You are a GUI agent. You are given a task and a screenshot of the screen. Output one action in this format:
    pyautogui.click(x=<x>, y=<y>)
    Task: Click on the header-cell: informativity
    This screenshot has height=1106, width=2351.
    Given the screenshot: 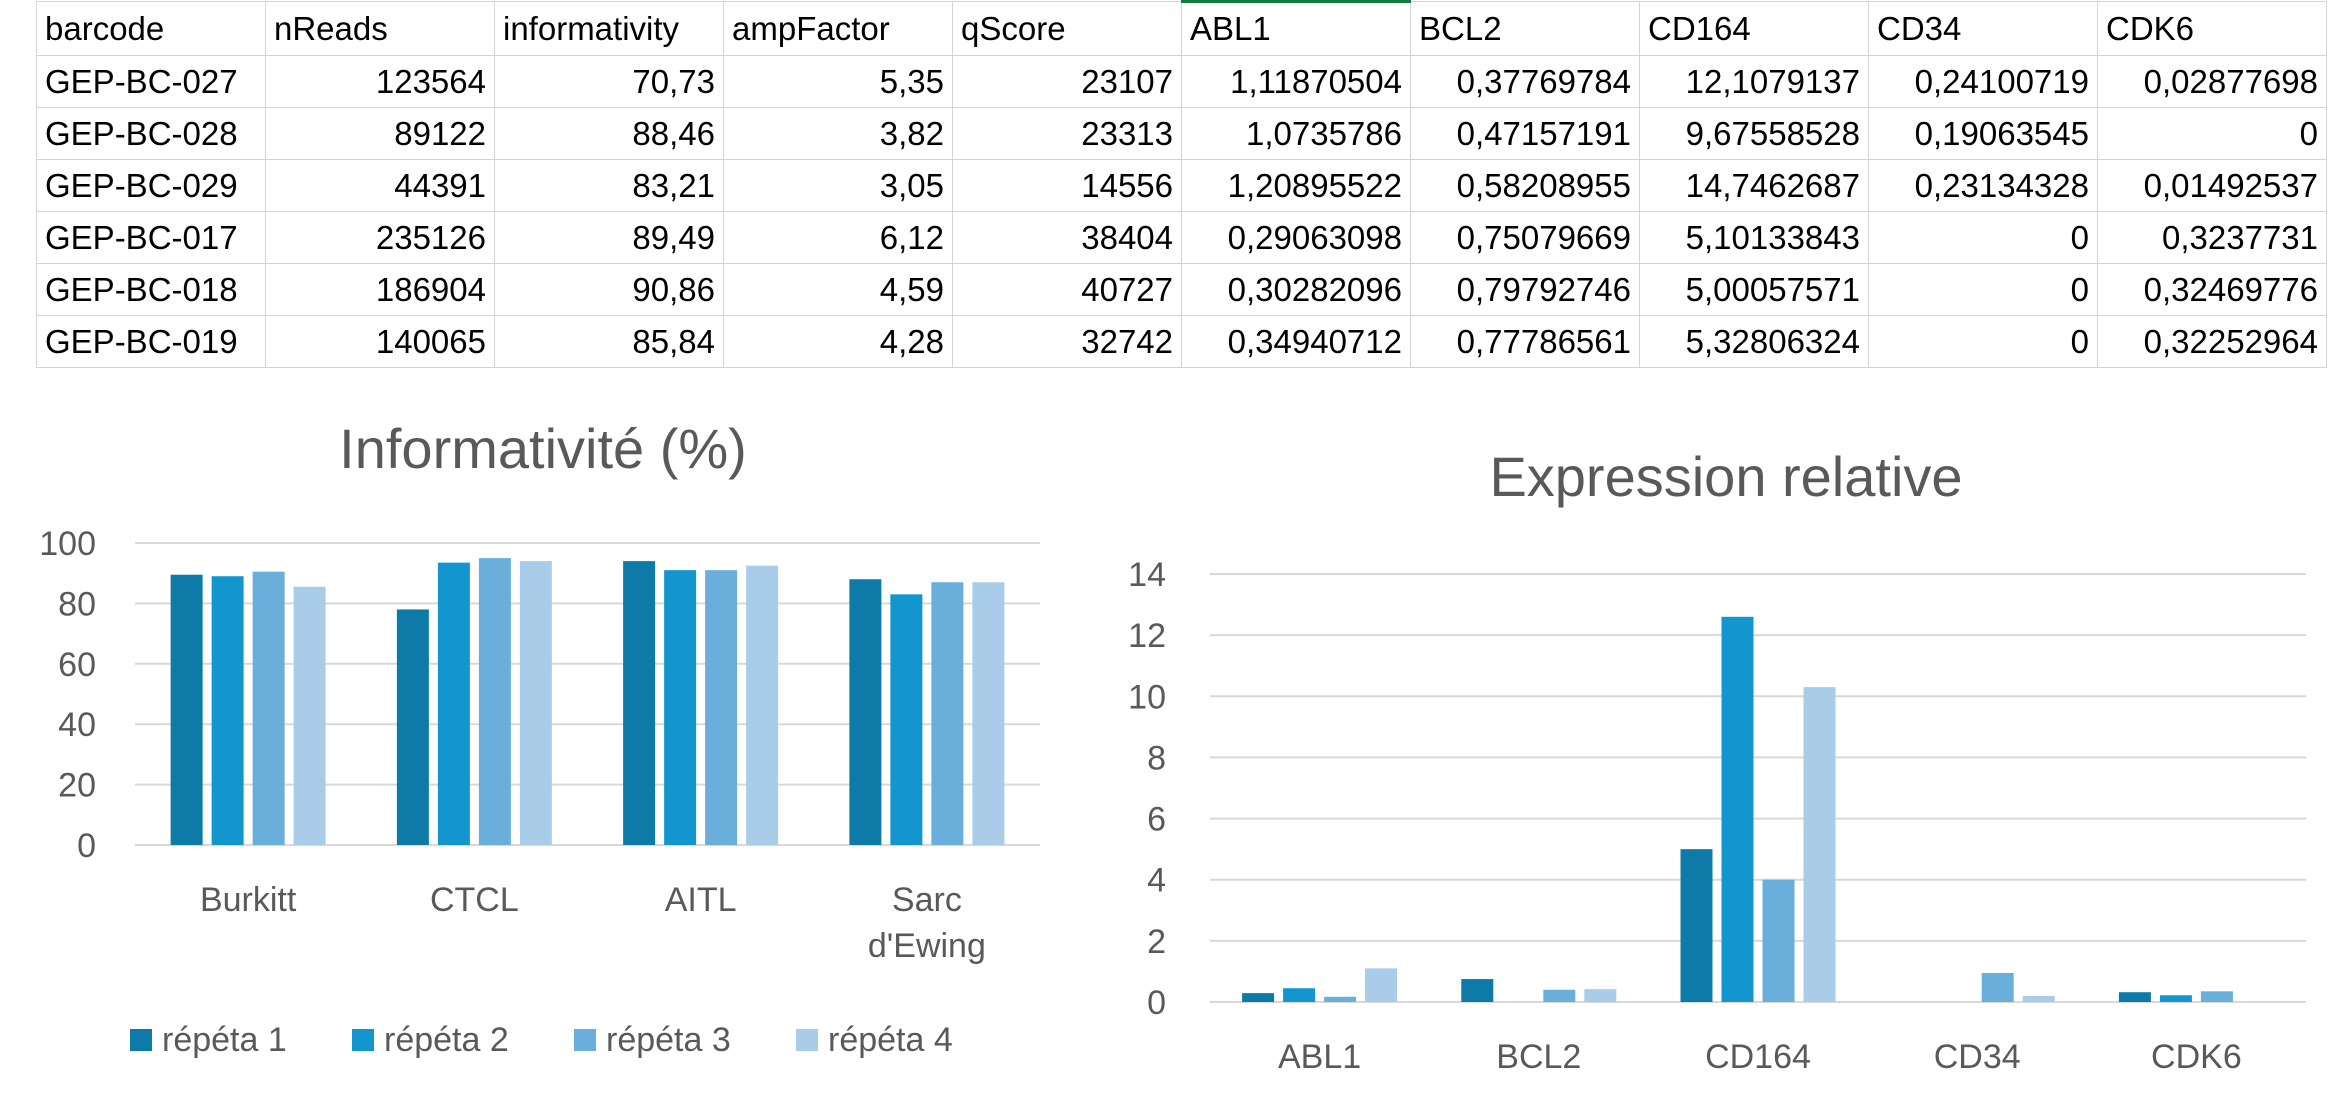 What is the action you would take?
    pyautogui.click(x=609, y=28)
    